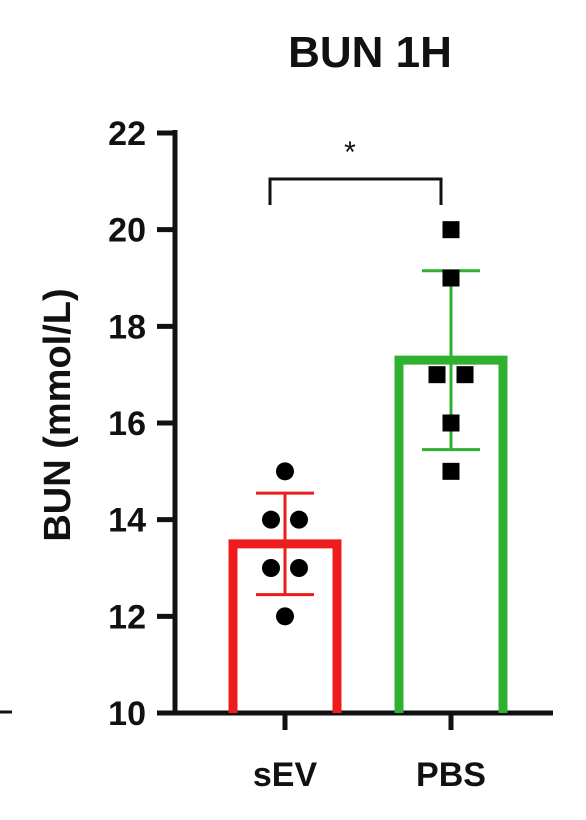 The image size is (586, 820). Describe the element at coordinates (127, 327) in the screenshot. I see `y-tick-label: 18` at that location.